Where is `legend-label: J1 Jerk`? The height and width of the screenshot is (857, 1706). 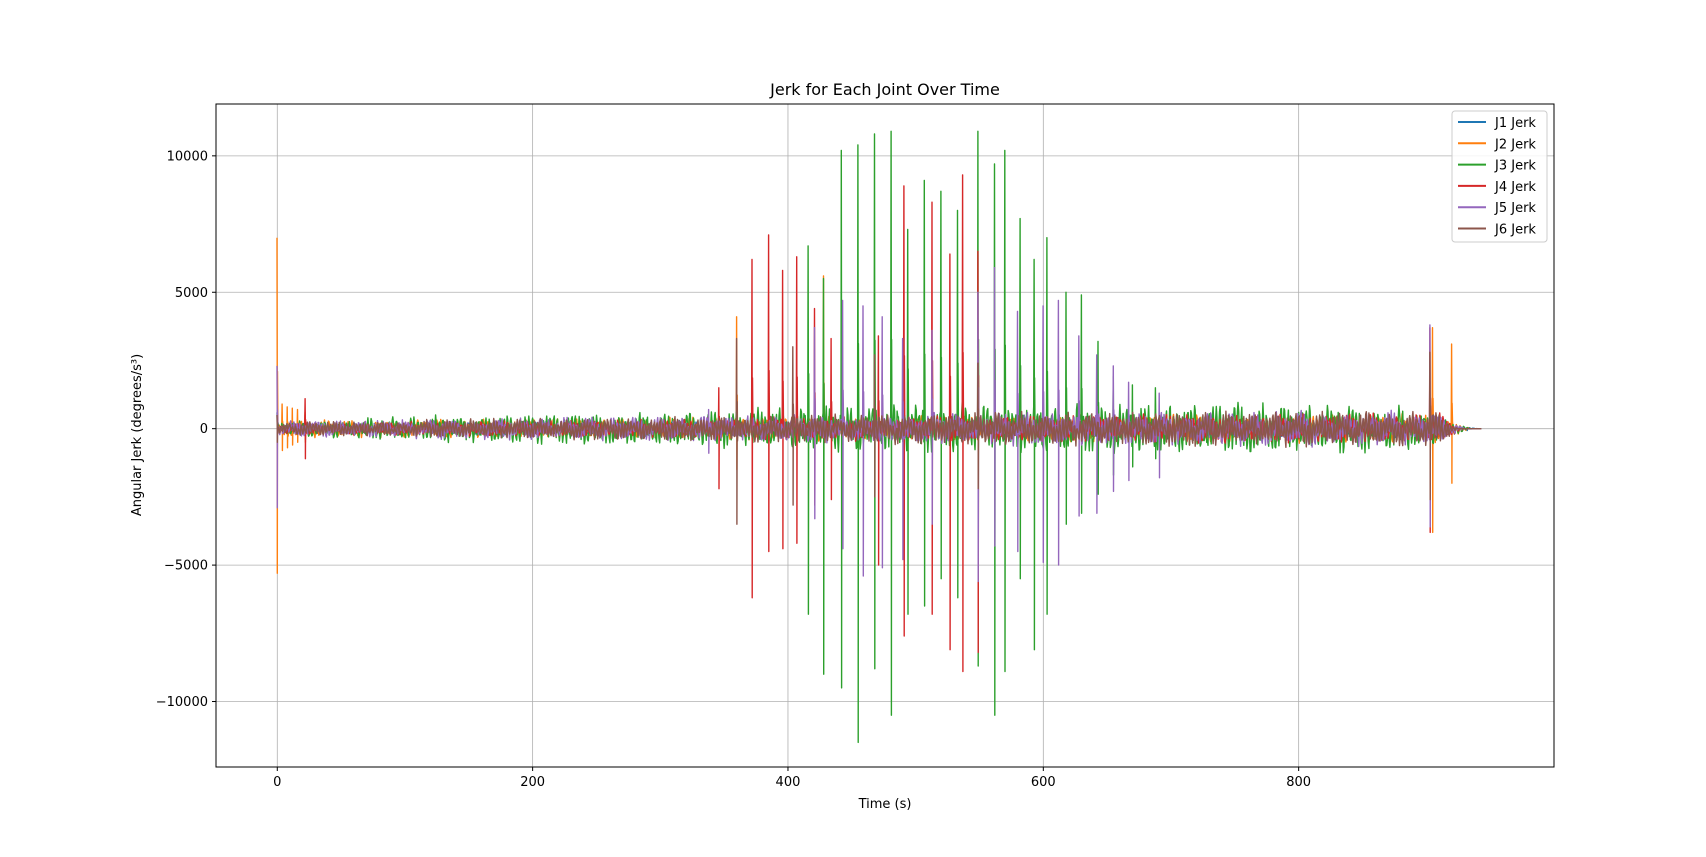
legend-label: J1 Jerk is located at coordinates (1515, 123).